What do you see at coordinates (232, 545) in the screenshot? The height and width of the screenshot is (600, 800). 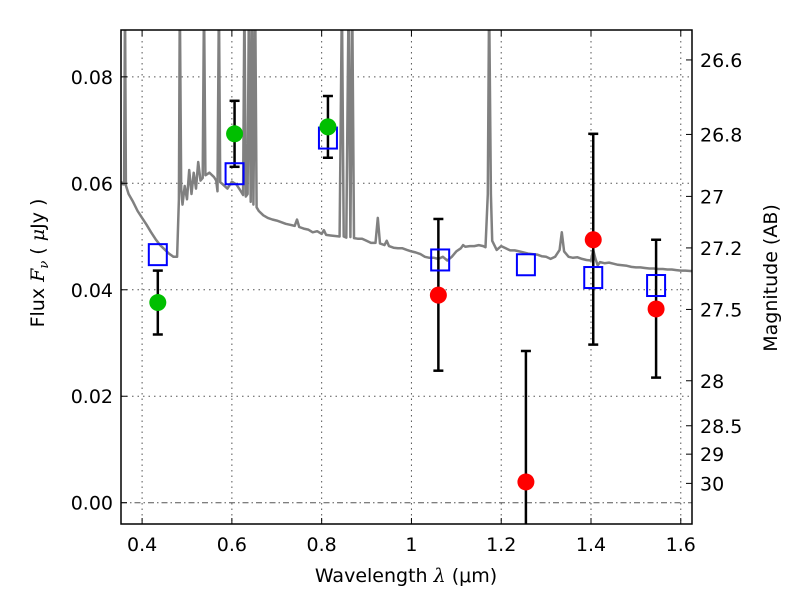 I see `x-tick-label: 0.6` at bounding box center [232, 545].